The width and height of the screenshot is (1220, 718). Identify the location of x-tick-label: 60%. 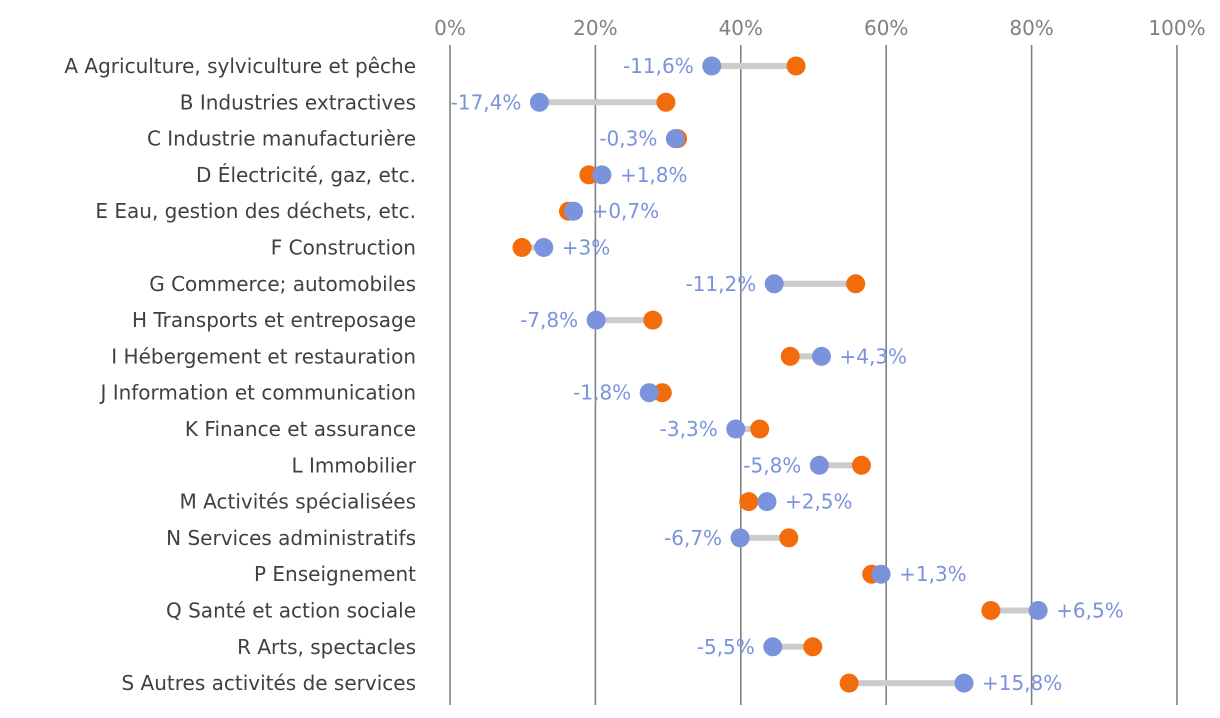
(886, 28).